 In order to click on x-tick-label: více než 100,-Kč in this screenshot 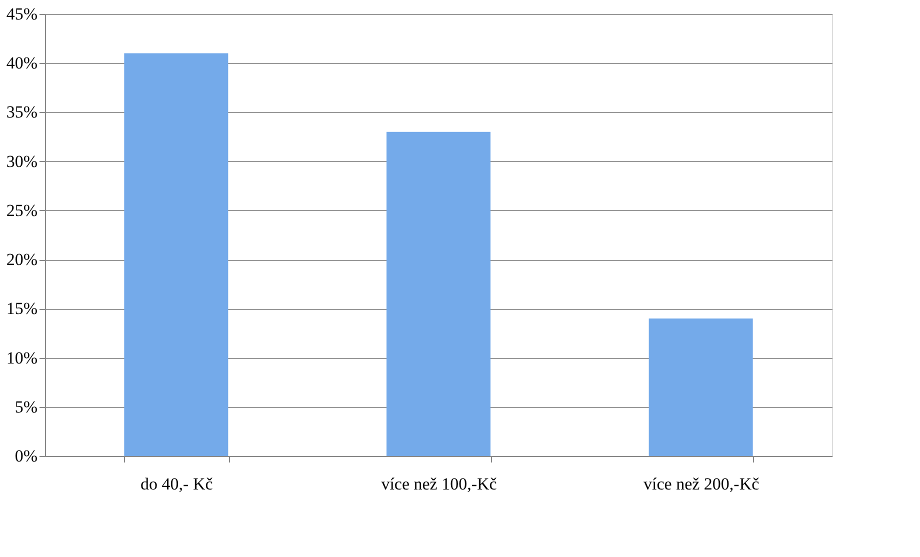, I will do `click(439, 484)`.